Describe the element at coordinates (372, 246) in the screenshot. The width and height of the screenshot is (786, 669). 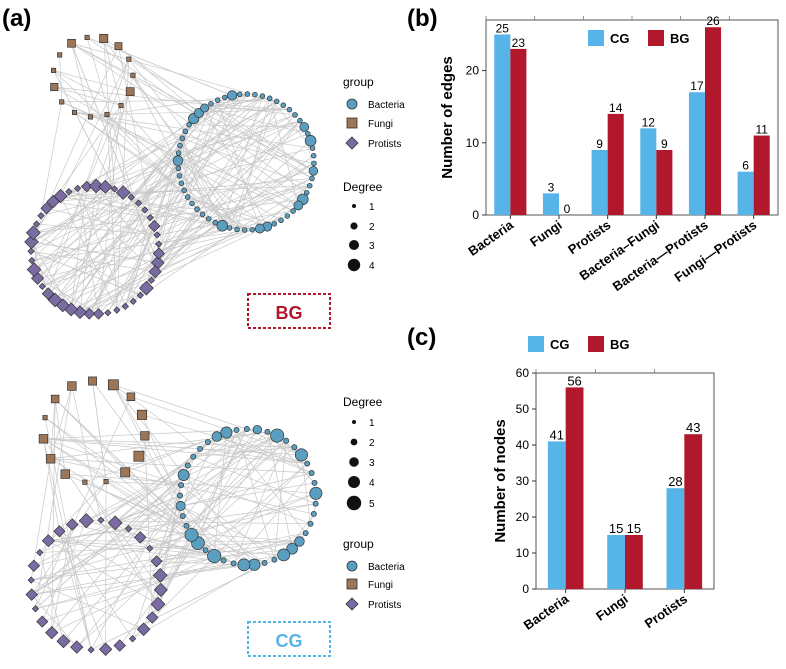
I see `legend-bg-degree-3-label: 3` at that location.